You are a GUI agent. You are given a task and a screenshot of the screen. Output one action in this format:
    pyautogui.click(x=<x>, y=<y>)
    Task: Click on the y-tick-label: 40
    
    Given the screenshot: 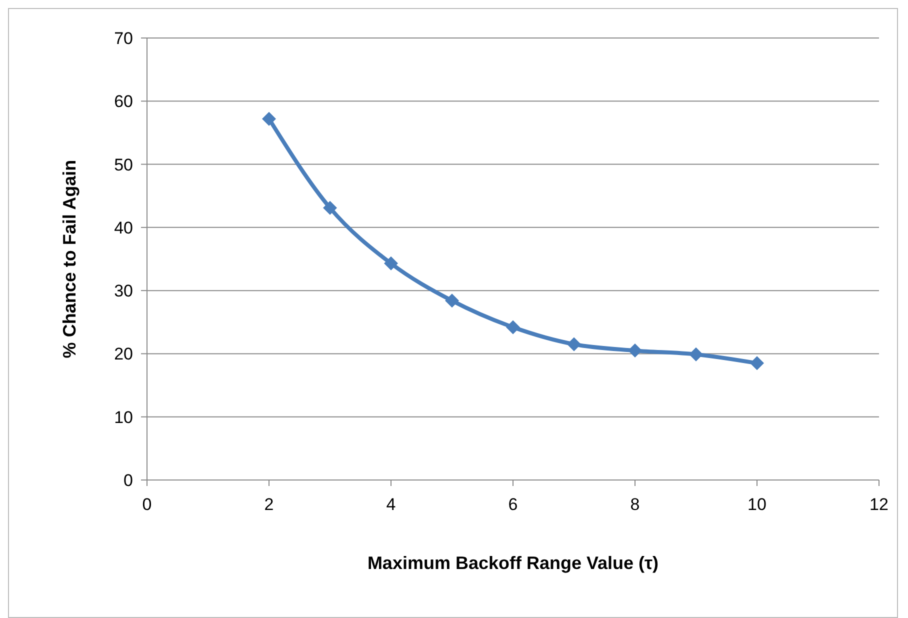 What is the action you would take?
    pyautogui.click(x=123, y=228)
    